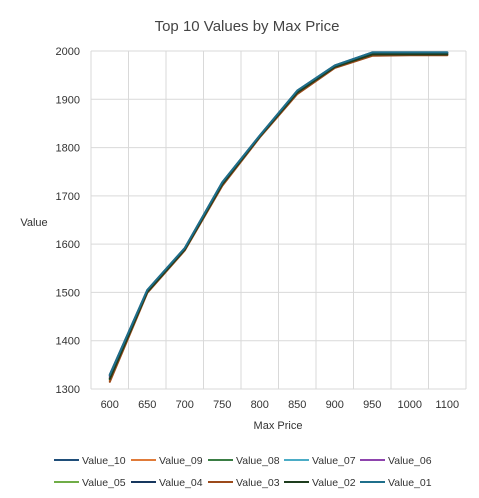  Describe the element at coordinates (278, 426) in the screenshot. I see `x-axis-title: Max Price` at that location.